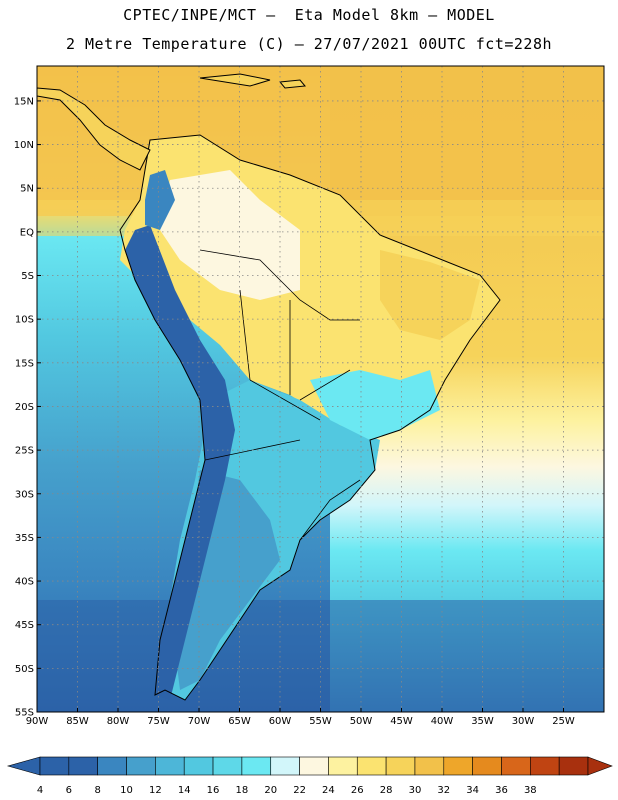  What do you see at coordinates (24, 101) in the screenshot?
I see `lat-label: 15N` at bounding box center [24, 101].